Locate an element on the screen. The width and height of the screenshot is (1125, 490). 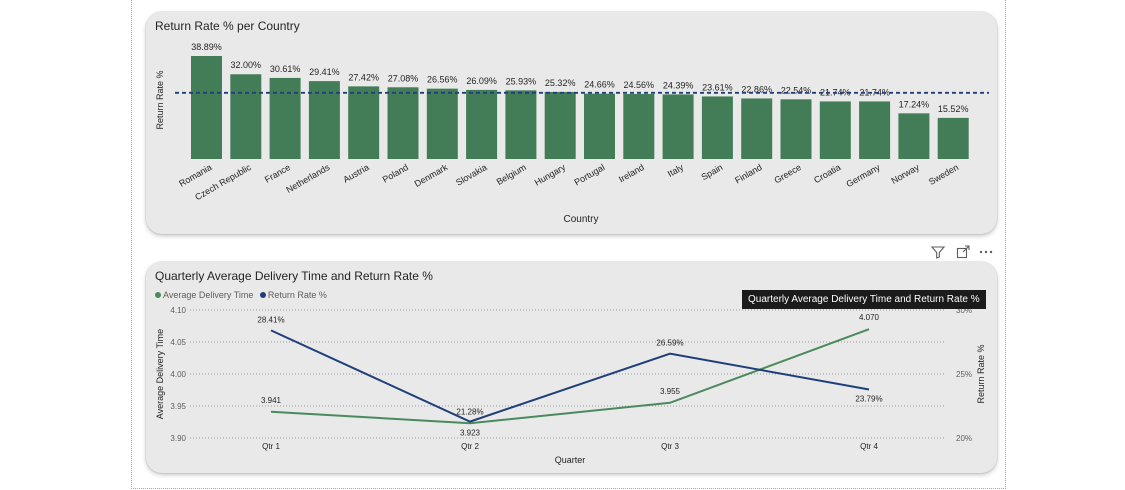
bar-data-label: 25.93% is located at coordinates (521, 81).